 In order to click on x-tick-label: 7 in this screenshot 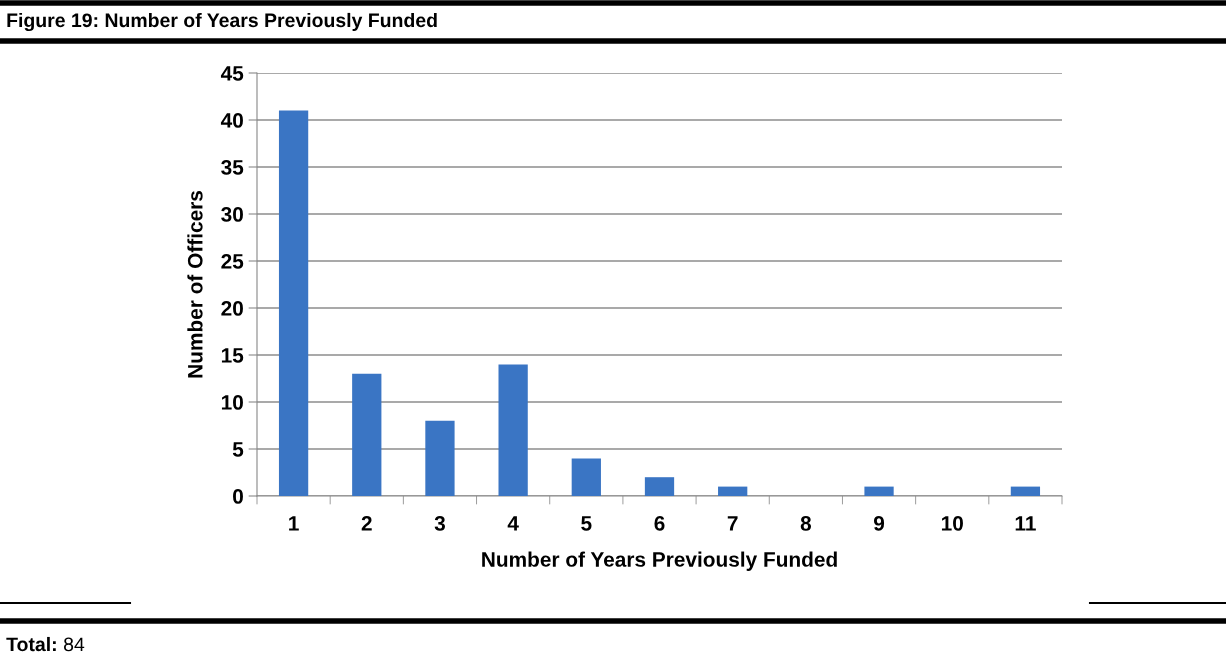, I will do `click(732, 523)`.